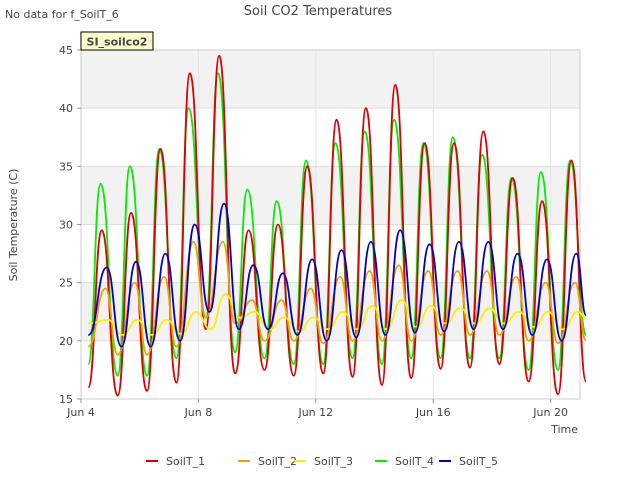 The image size is (640, 480). I want to click on legend-item: SoilT_3, so click(323, 461).